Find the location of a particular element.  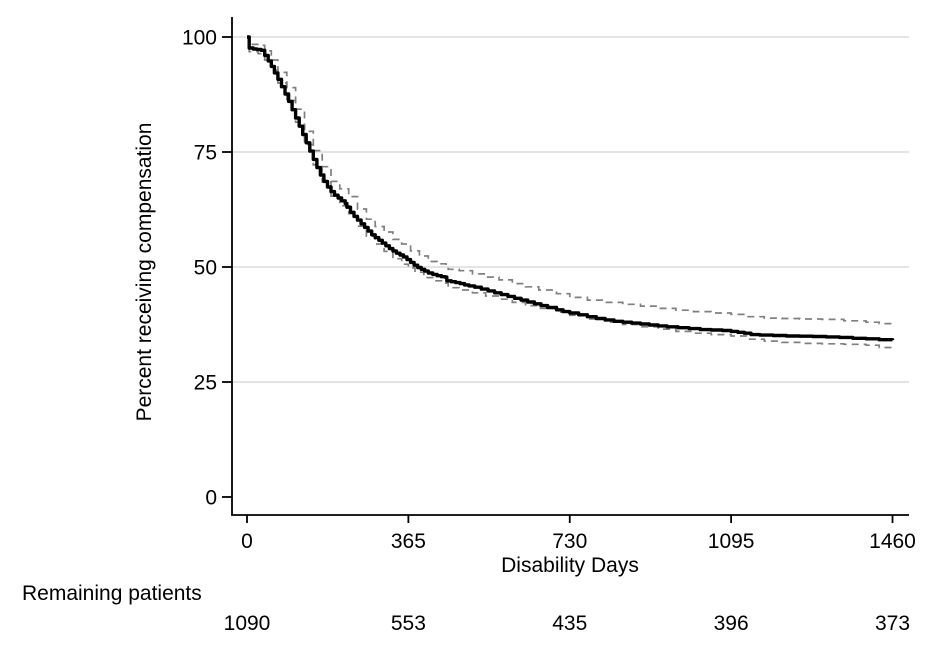

risk-count-1460: 373 is located at coordinates (892, 623).